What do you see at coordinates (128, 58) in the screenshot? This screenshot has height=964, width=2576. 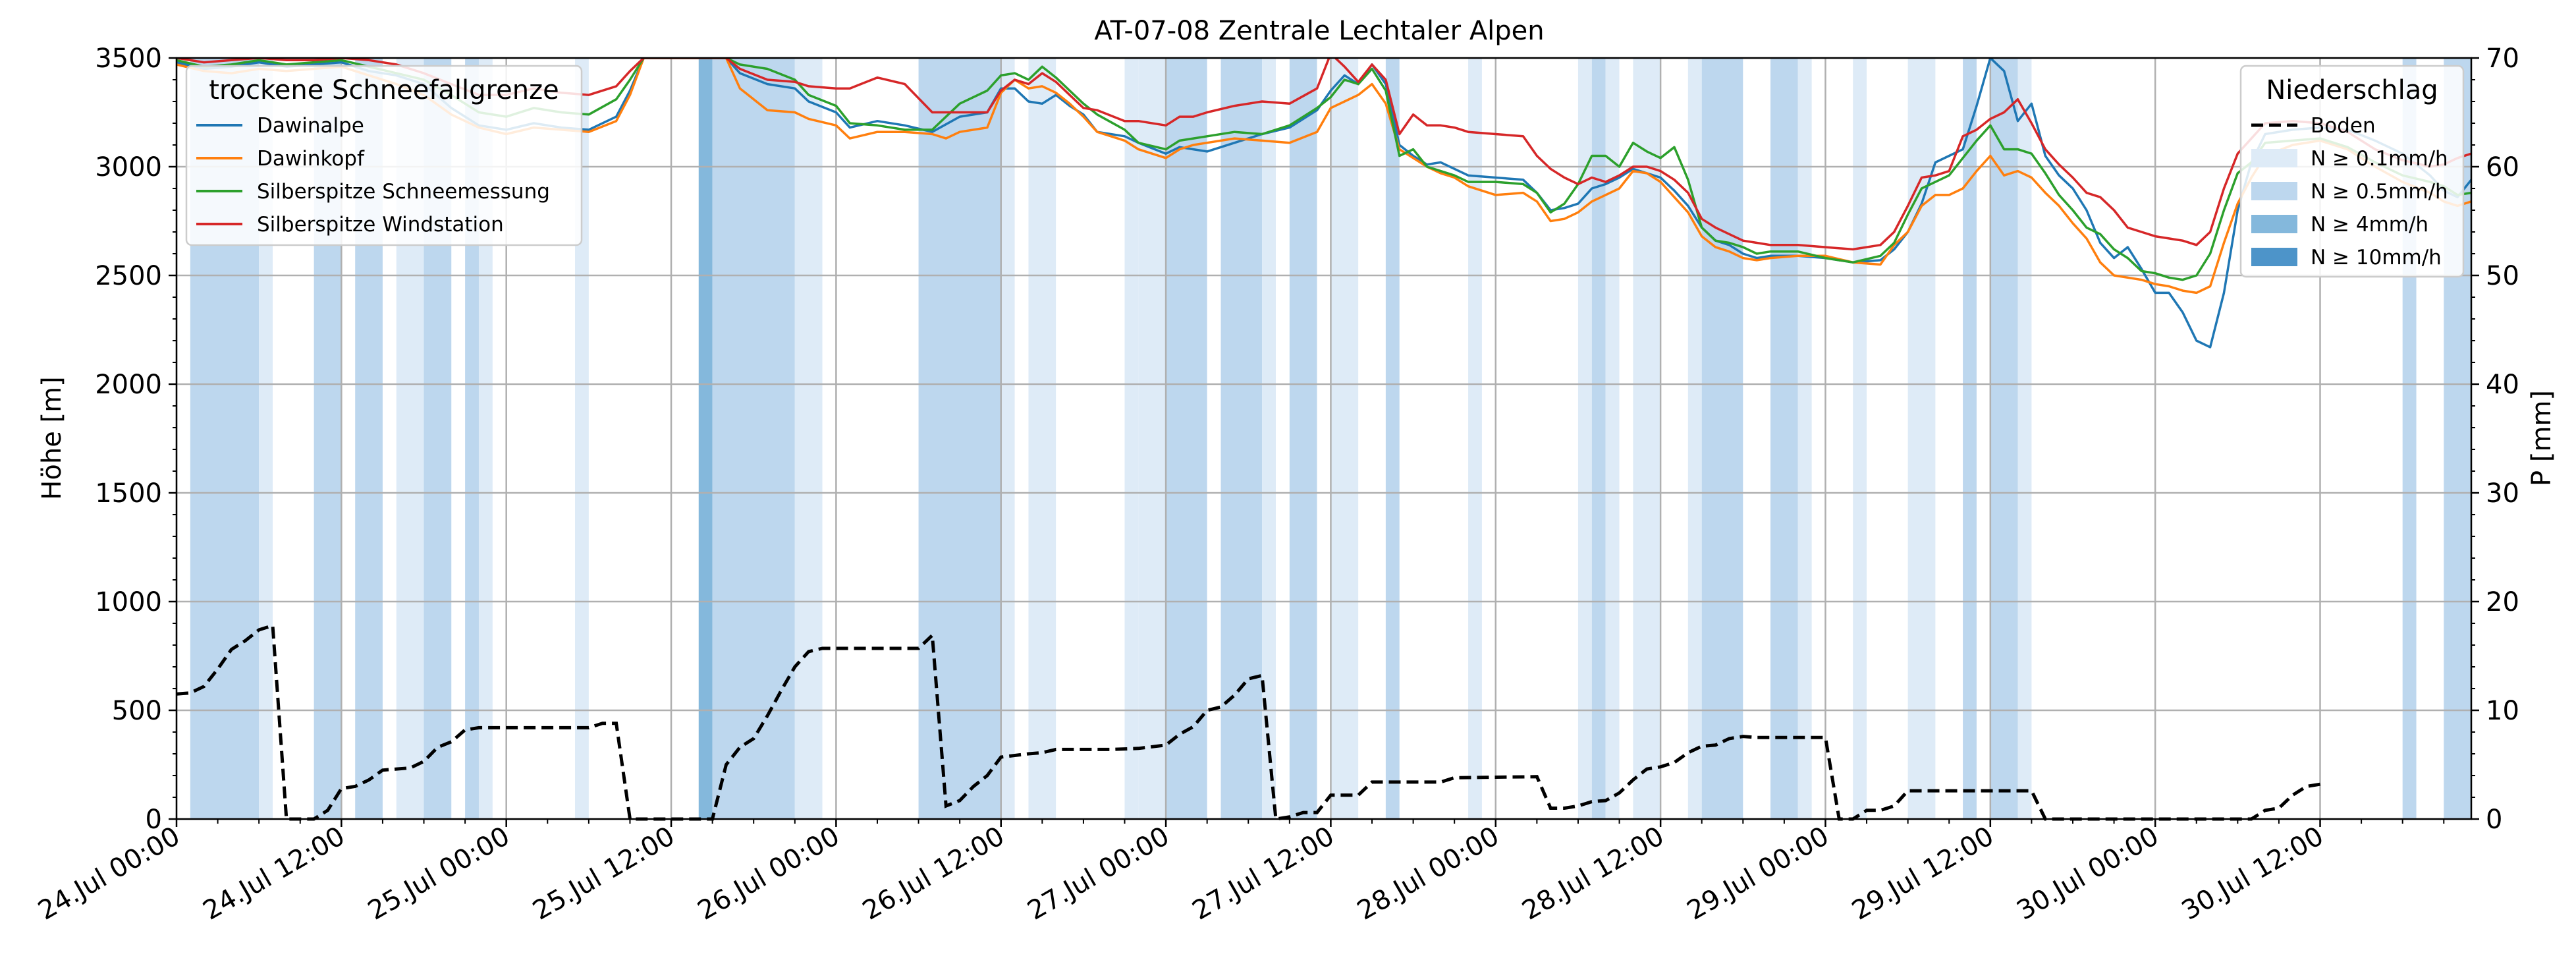 I see `y-tick-label: 3500` at bounding box center [128, 58].